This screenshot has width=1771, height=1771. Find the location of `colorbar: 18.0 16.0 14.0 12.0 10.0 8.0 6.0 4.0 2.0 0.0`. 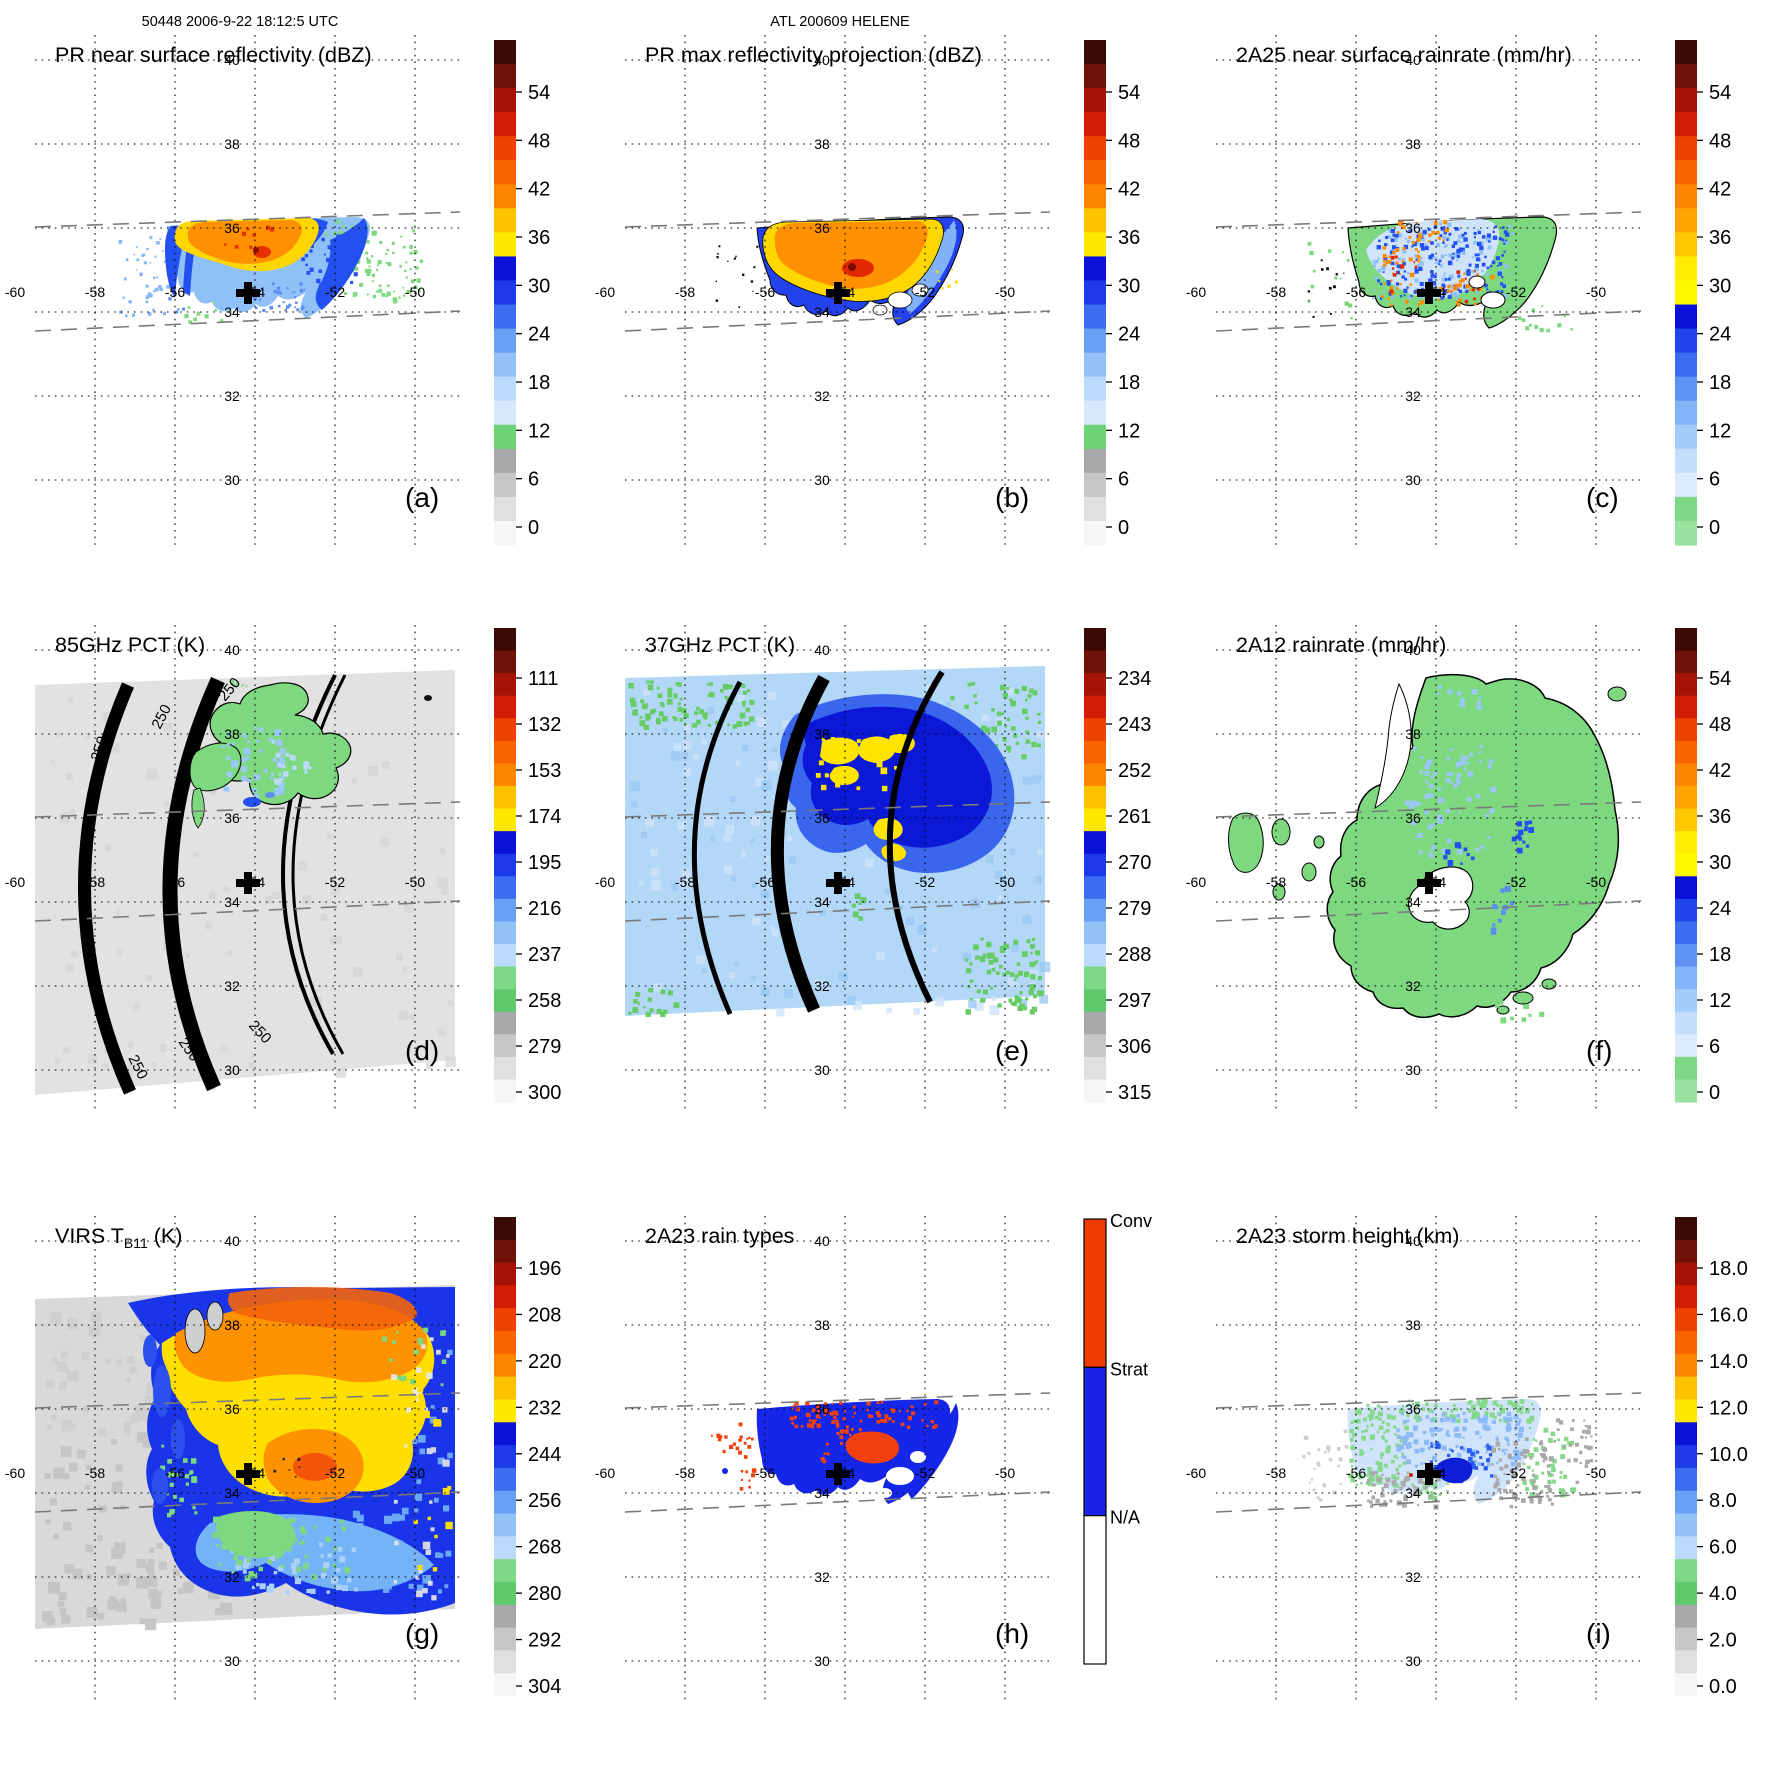

colorbar: 18.0 16.0 14.0 12.0 10.0 8.0 6.0 4.0 2.0 0.0 is located at coordinates (1711, 1457).